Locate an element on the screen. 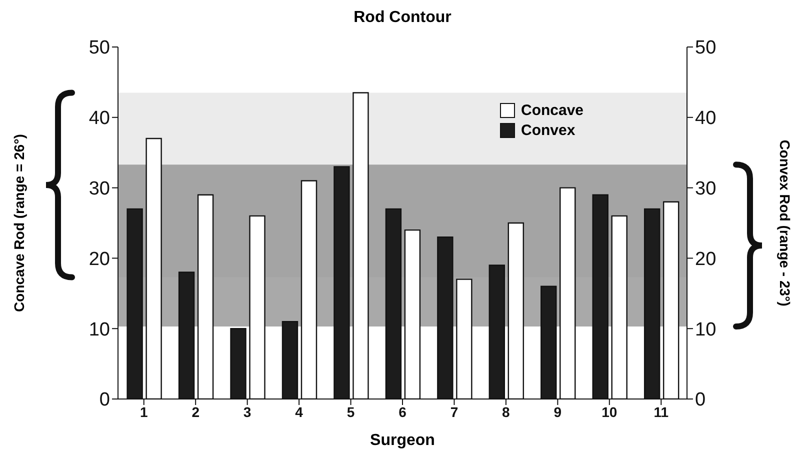  x-tick-label: 3 is located at coordinates (247, 412).